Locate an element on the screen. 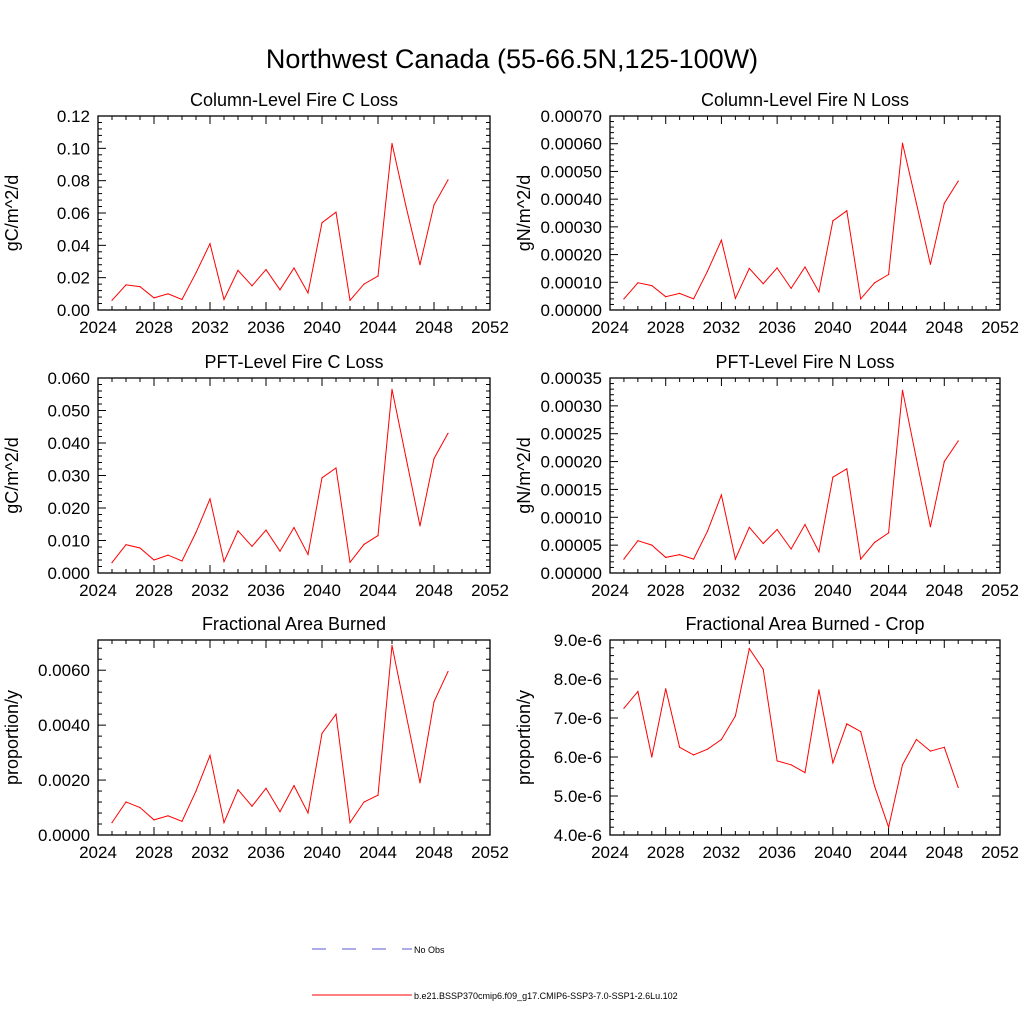 The width and height of the screenshot is (1024, 1024). y-tick-label: 0.00035 is located at coordinates (571, 378).